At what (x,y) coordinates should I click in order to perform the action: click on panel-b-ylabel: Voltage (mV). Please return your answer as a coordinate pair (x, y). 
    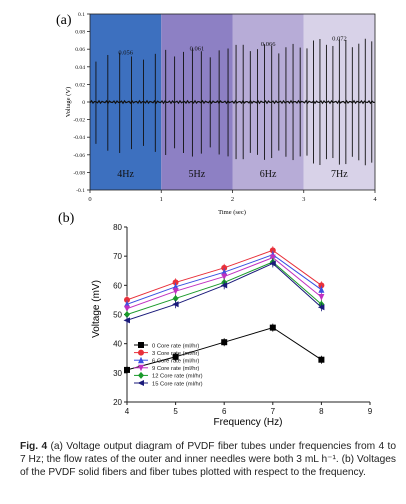
    Looking at the image, I should click on (96, 309).